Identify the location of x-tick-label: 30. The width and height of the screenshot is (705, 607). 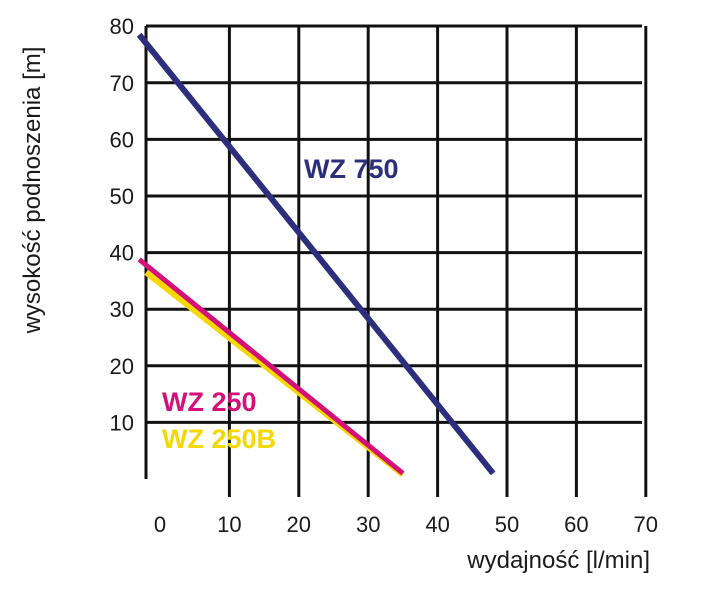
(368, 524).